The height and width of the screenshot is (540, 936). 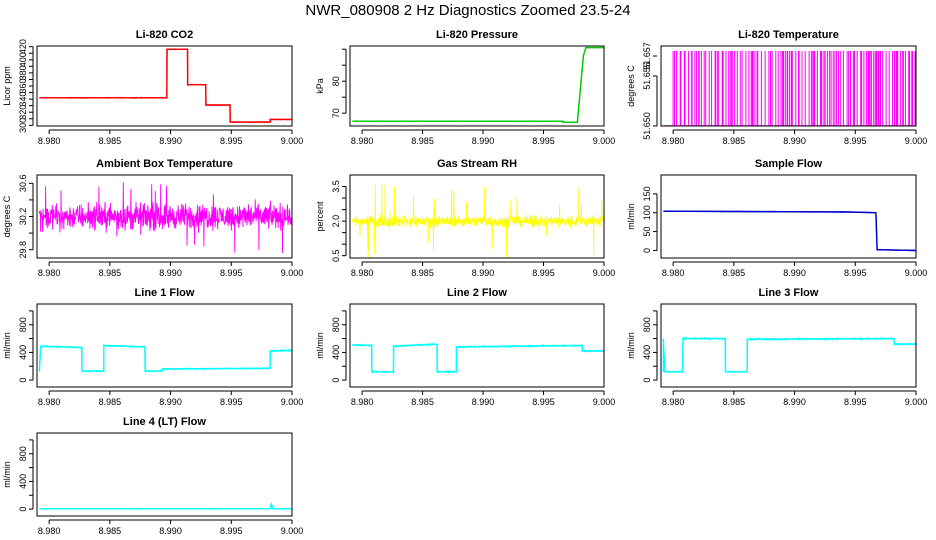 I want to click on y-tick-label: 30.2, so click(x=23, y=217).